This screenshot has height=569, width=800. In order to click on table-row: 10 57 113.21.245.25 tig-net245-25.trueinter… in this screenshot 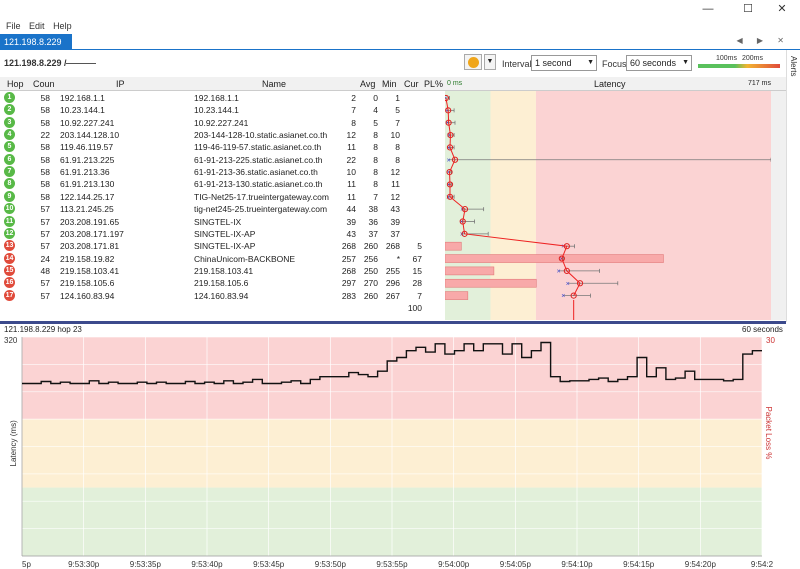, I will do `click(222, 209)`.